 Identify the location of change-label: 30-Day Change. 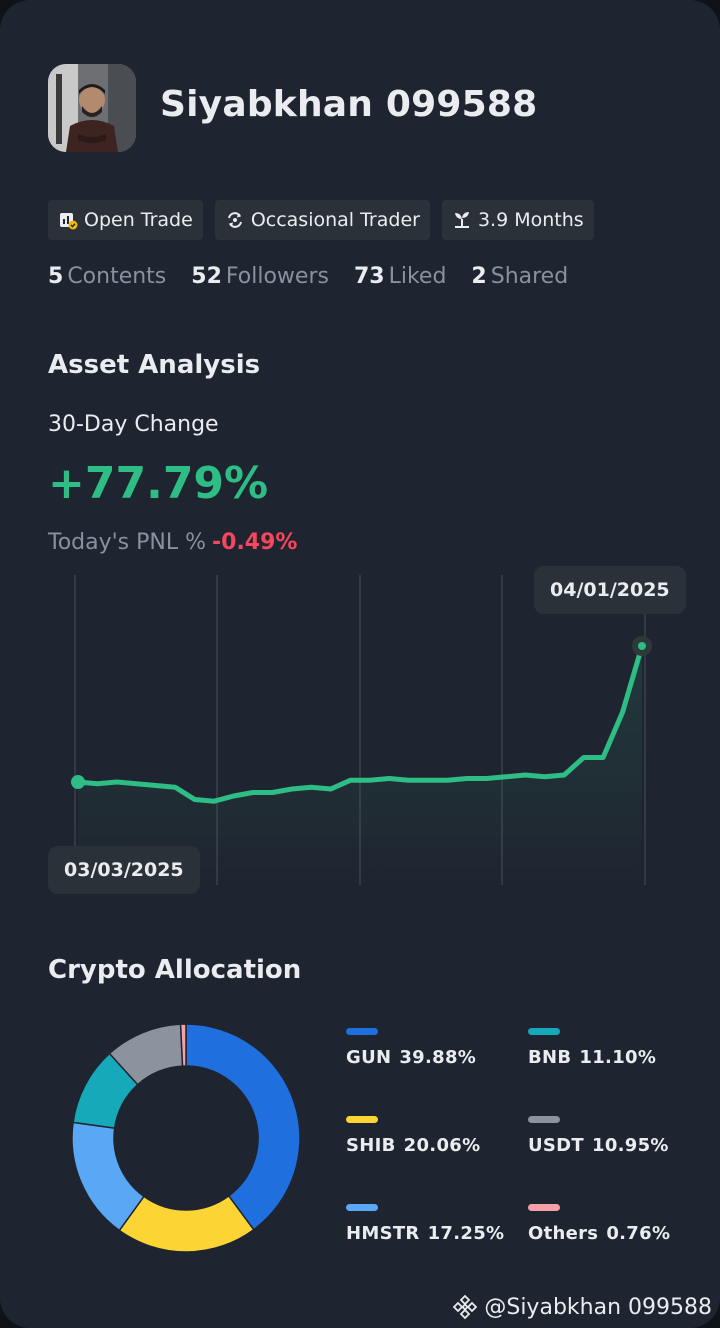
(133, 424).